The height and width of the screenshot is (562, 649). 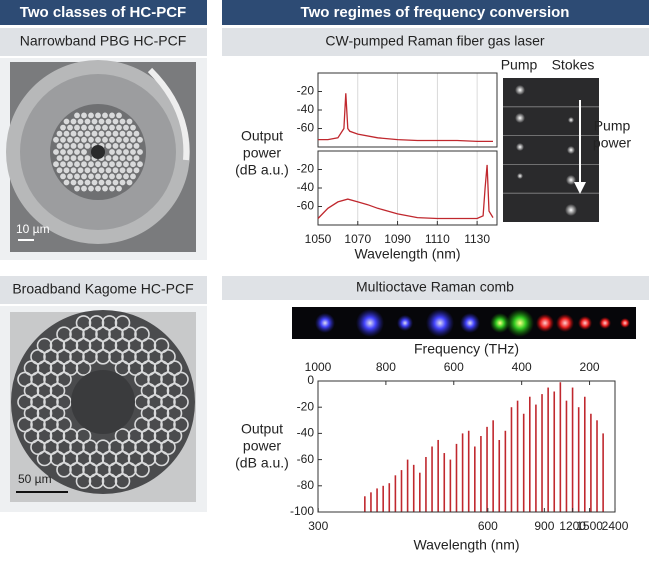 I want to click on spectrum-line, so click(x=405, y=118).